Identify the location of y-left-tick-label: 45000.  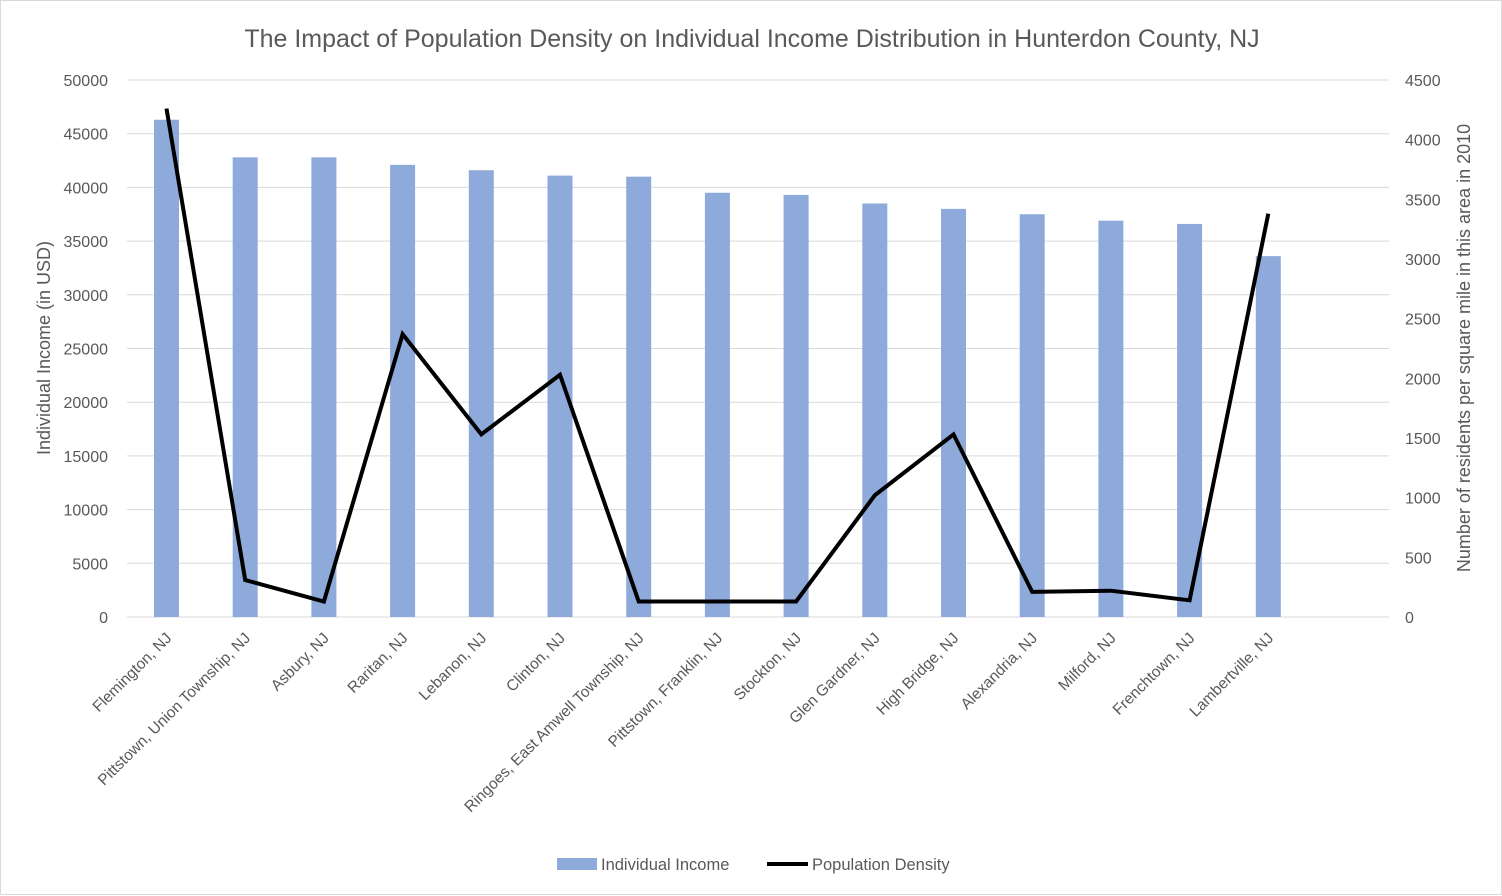
(86, 135).